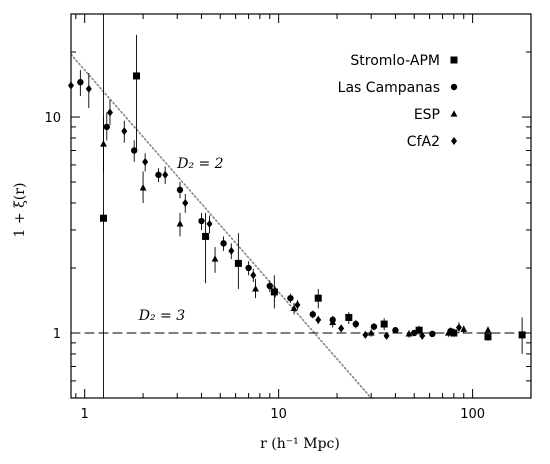 The height and width of the screenshot is (464, 550). Describe the element at coordinates (300, 444) in the screenshot. I see `x-axis-label: r (h⁻¹ Mpc)` at that location.